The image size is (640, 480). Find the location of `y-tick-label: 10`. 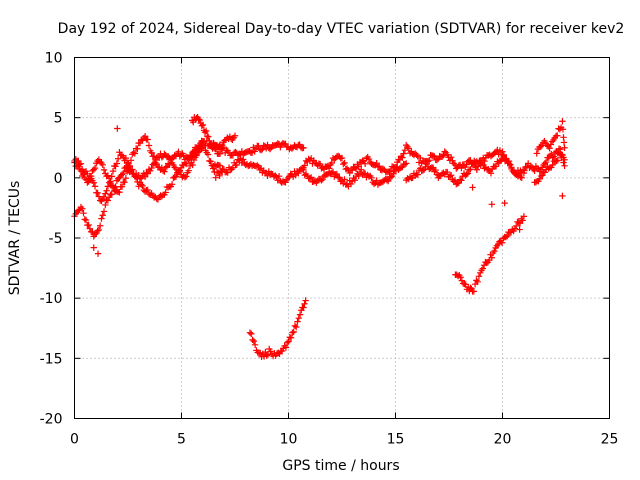

y-tick-label: 10 is located at coordinates (54, 59).